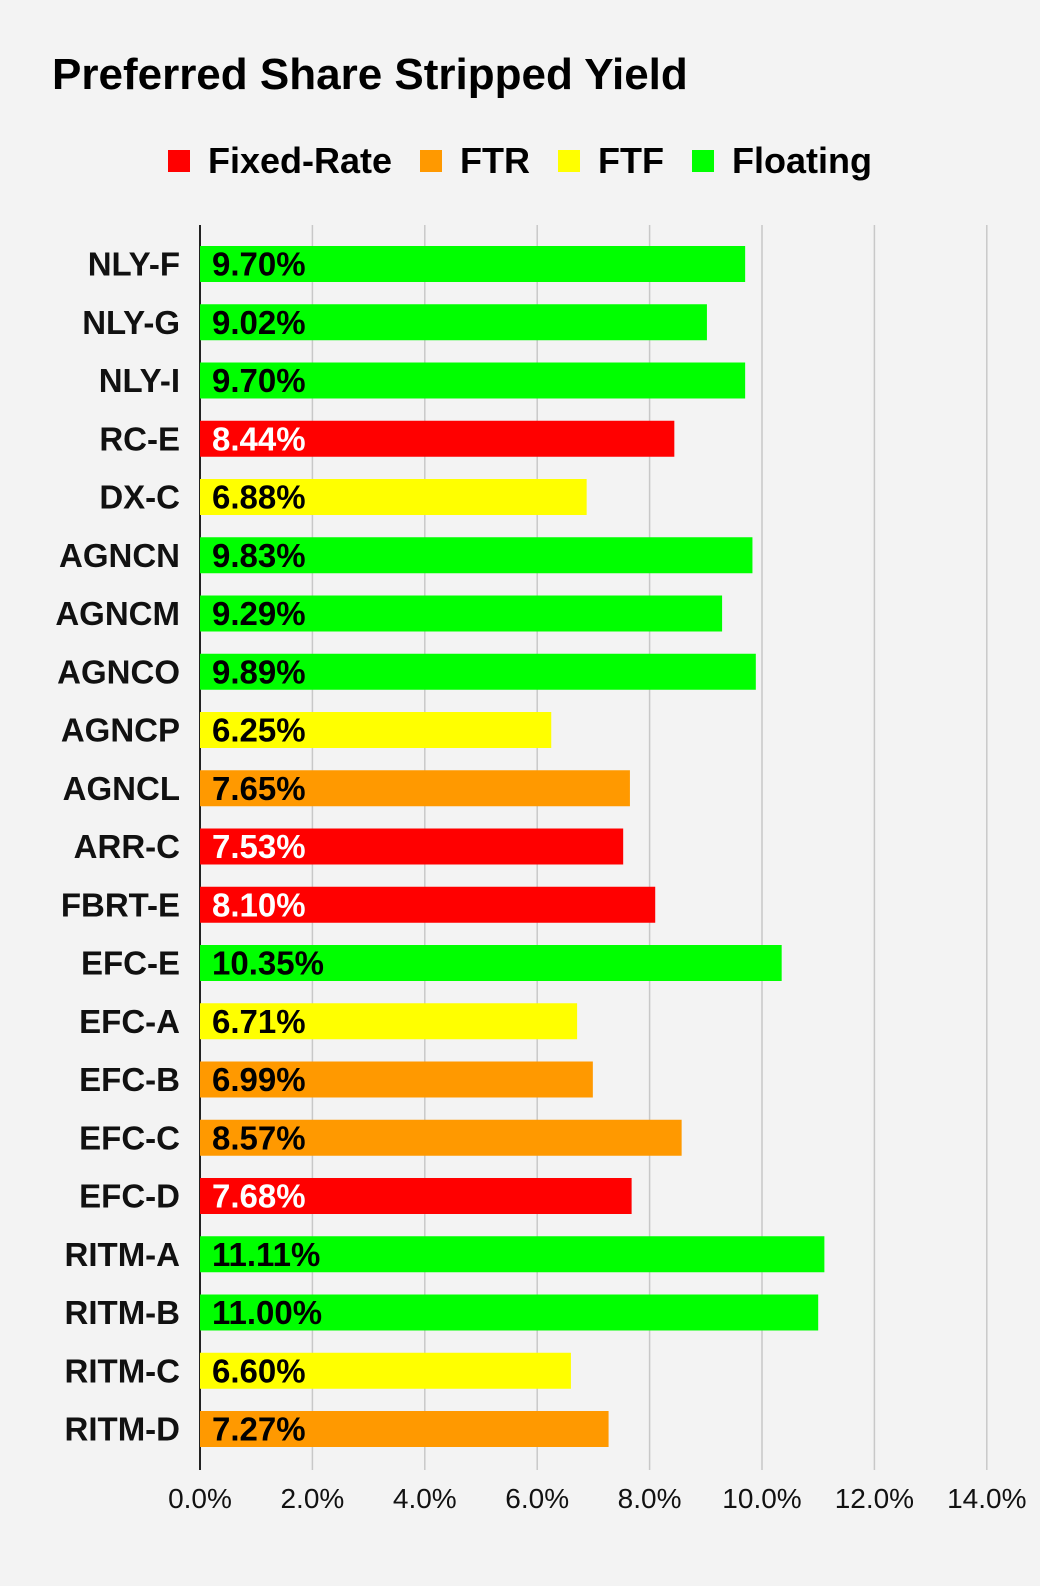  What do you see at coordinates (127, 846) in the screenshot?
I see `category-label: ARR-C` at bounding box center [127, 846].